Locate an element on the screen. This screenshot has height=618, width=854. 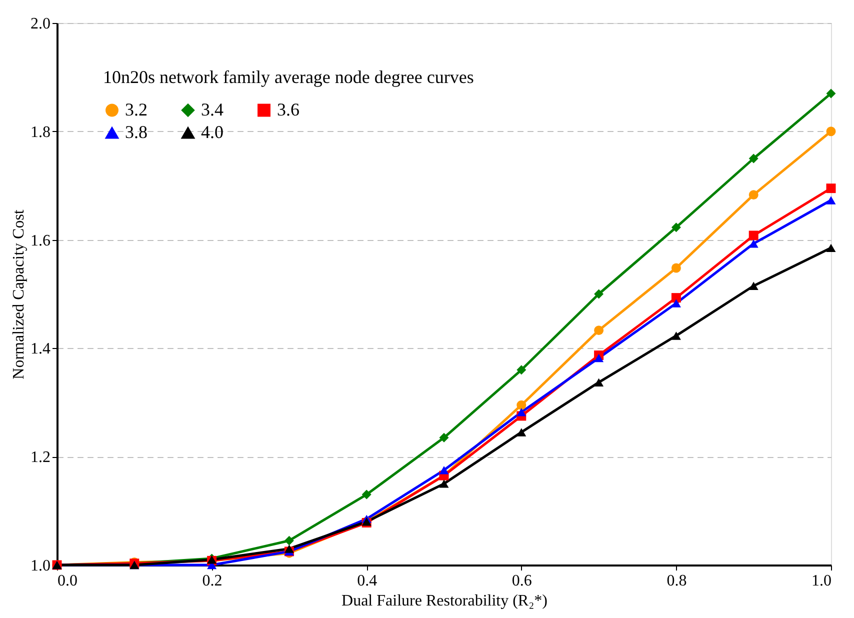
x-tick-label: 1.0 is located at coordinates (822, 581).